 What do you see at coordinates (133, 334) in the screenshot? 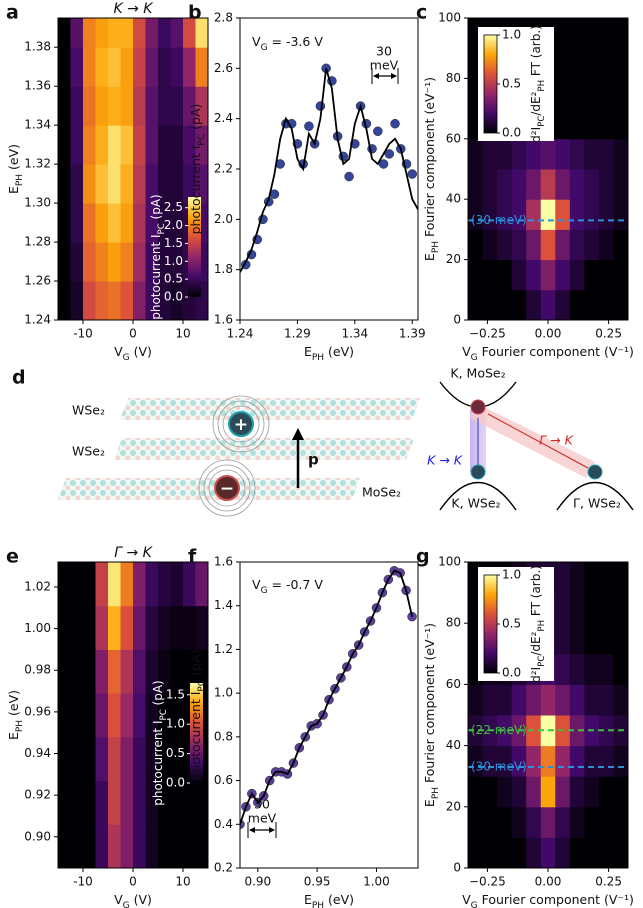
I see `x-tick-label: 0` at bounding box center [133, 334].